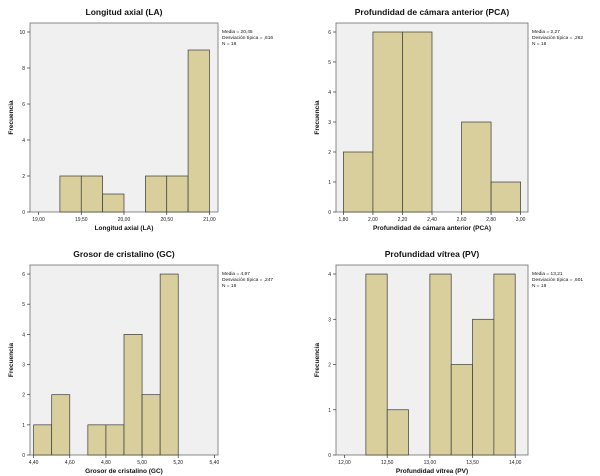  What do you see at coordinates (124, 254) in the screenshot?
I see `chart-title: Grosor de cristalino (GC)` at bounding box center [124, 254].